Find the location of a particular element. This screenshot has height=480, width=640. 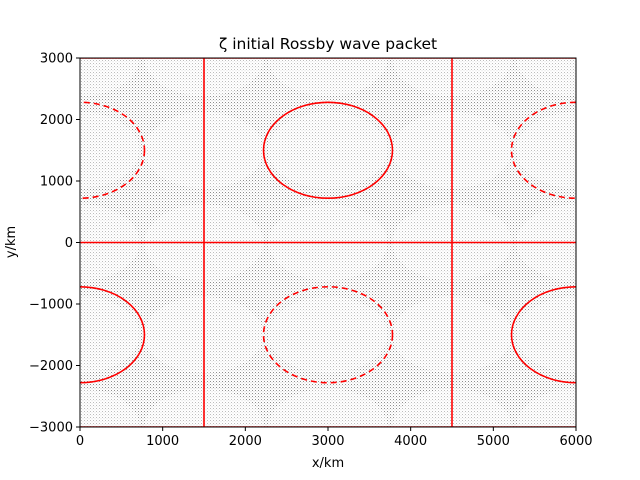

y-tick-label: 0 is located at coordinates (69, 243).